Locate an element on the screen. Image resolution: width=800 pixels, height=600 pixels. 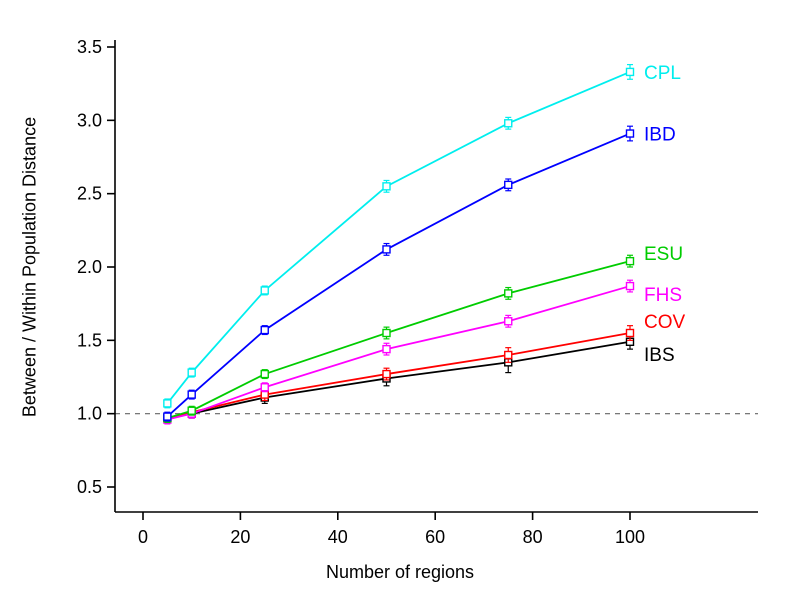
series-label-ESU: ESU is located at coordinates (663, 254).